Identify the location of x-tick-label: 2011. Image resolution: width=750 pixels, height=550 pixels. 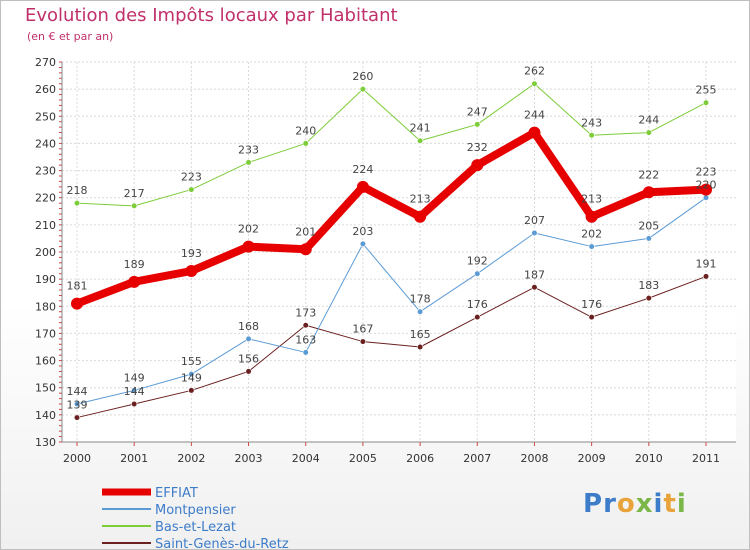
(706, 458).